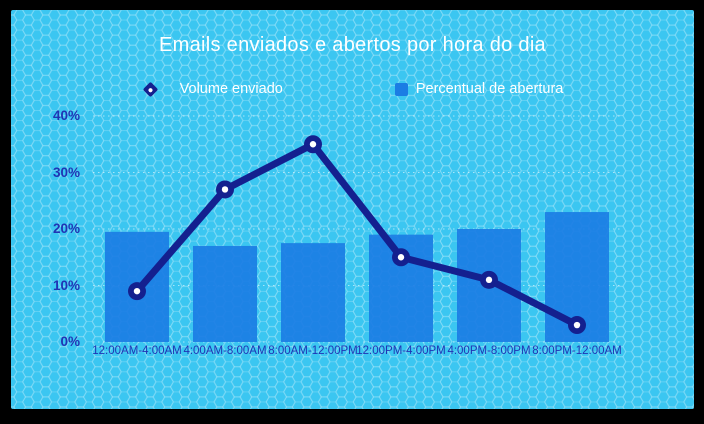  What do you see at coordinates (66, 172) in the screenshot?
I see `y-tick-30%: 30%` at bounding box center [66, 172].